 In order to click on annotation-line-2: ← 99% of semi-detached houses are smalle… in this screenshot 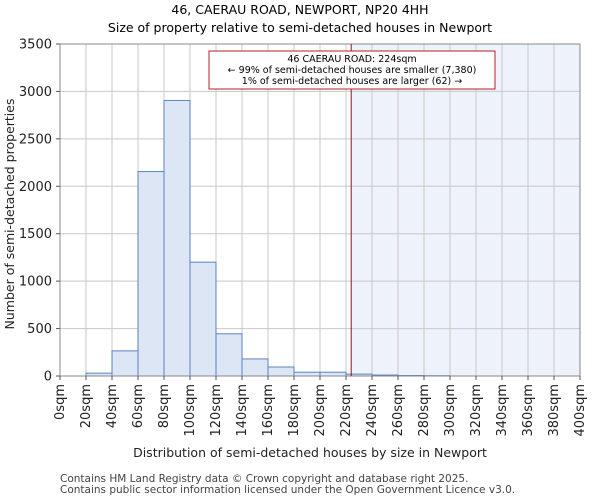, I will do `click(352, 70)`.